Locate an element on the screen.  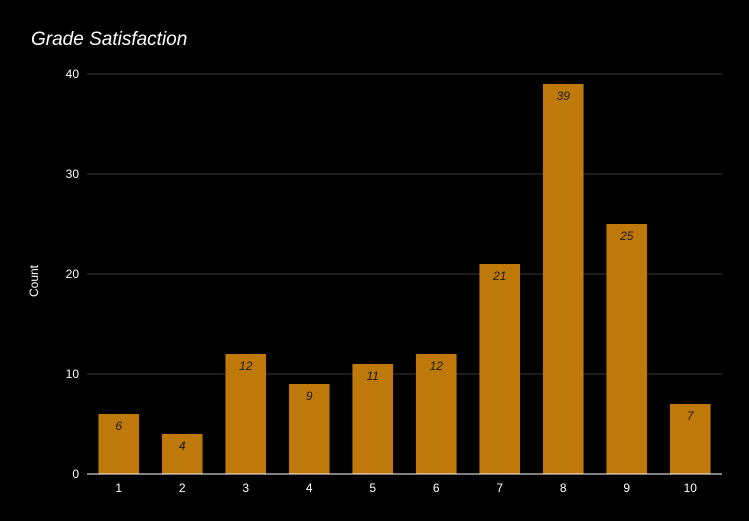
chart-title: Grade Satisfaction is located at coordinates (109, 39).